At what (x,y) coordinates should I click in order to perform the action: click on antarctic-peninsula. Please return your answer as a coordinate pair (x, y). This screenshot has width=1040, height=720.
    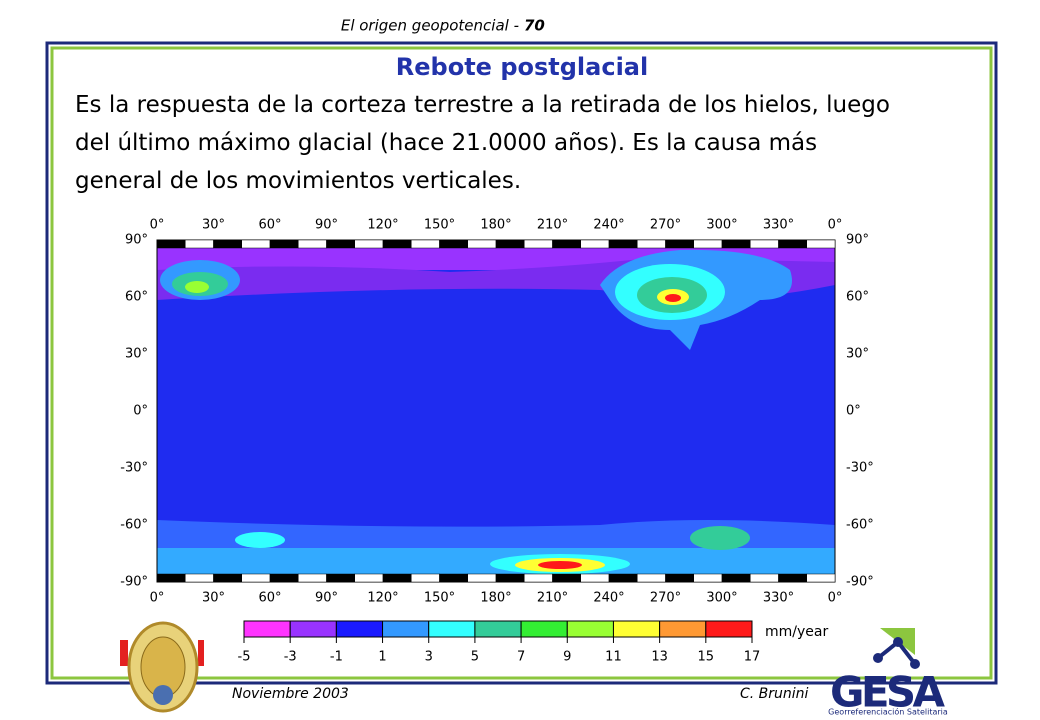
    Looking at the image, I should click on (720, 538).